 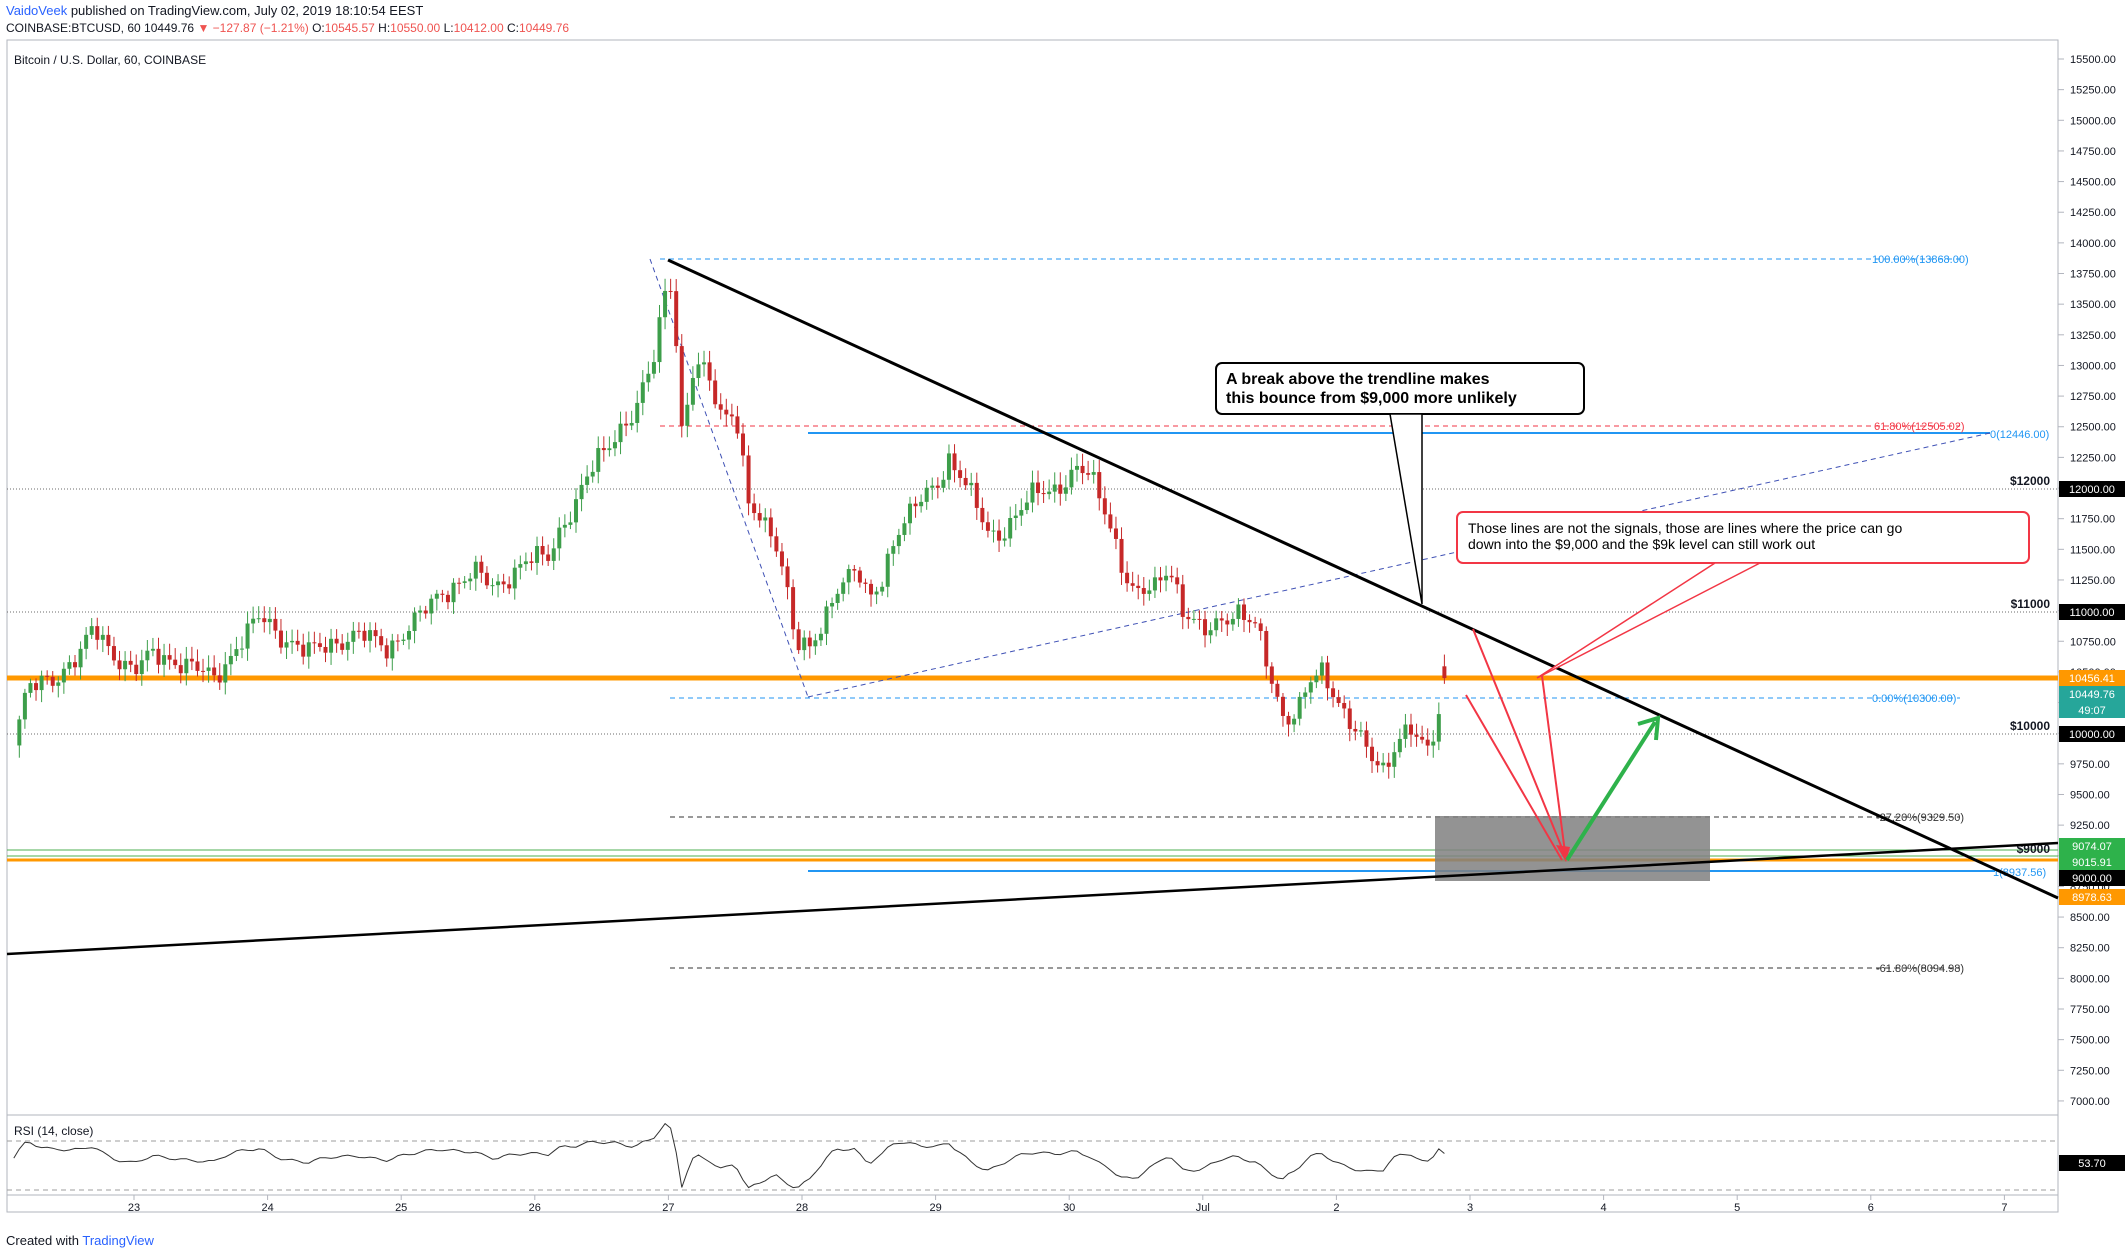 I want to click on symbol-label: COINBASE:BTCUSD, 60, so click(x=73, y=28).